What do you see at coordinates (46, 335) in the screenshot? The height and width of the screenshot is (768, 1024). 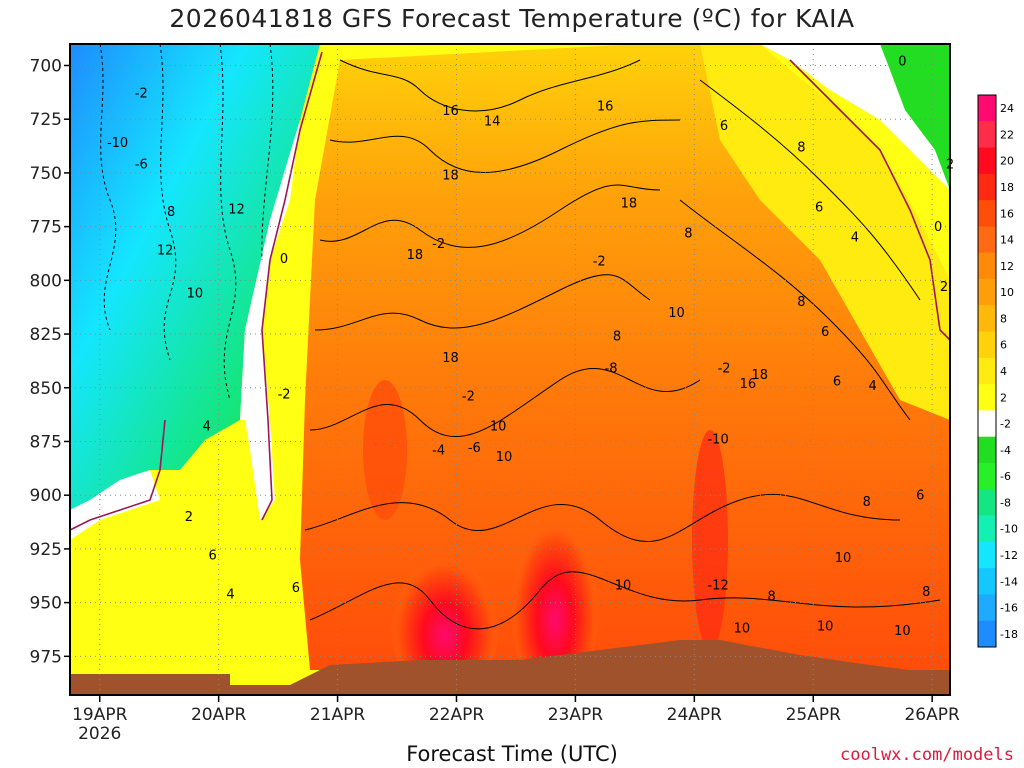 I see `y-tick-label: 825` at bounding box center [46, 335].